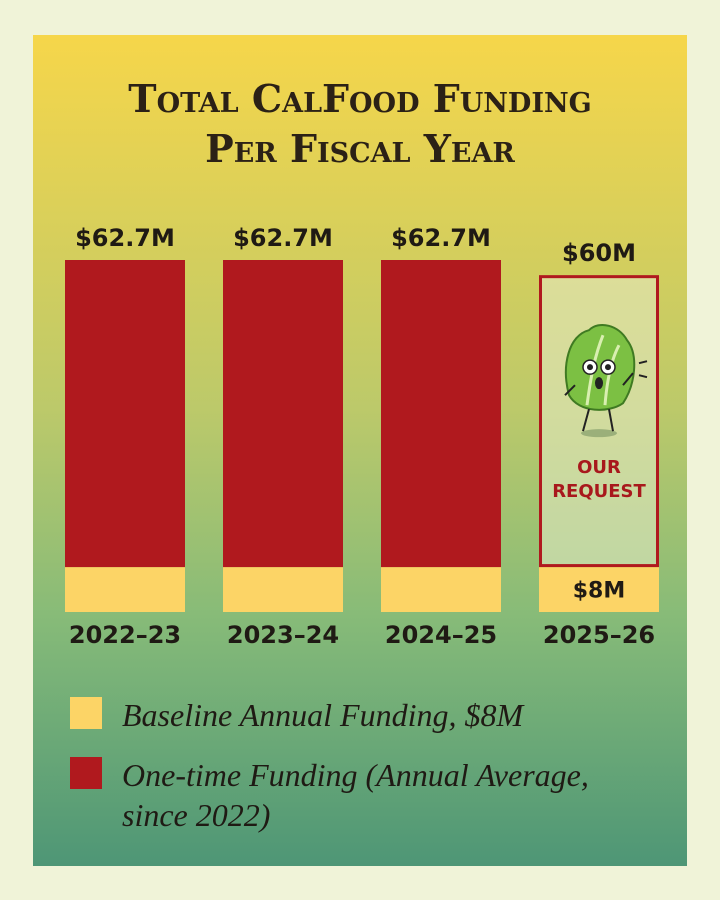 The image size is (720, 900). What do you see at coordinates (599, 253) in the screenshot?
I see `total-label: $60M` at bounding box center [599, 253].